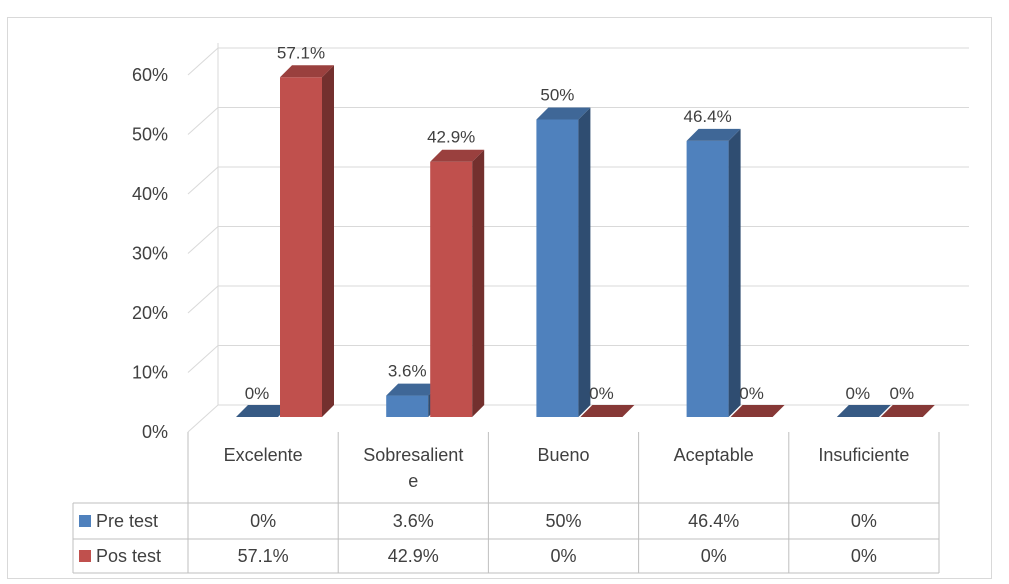 Image resolution: width=1009 pixels, height=584 pixels. I want to click on category-label: Aceptable, so click(714, 455).